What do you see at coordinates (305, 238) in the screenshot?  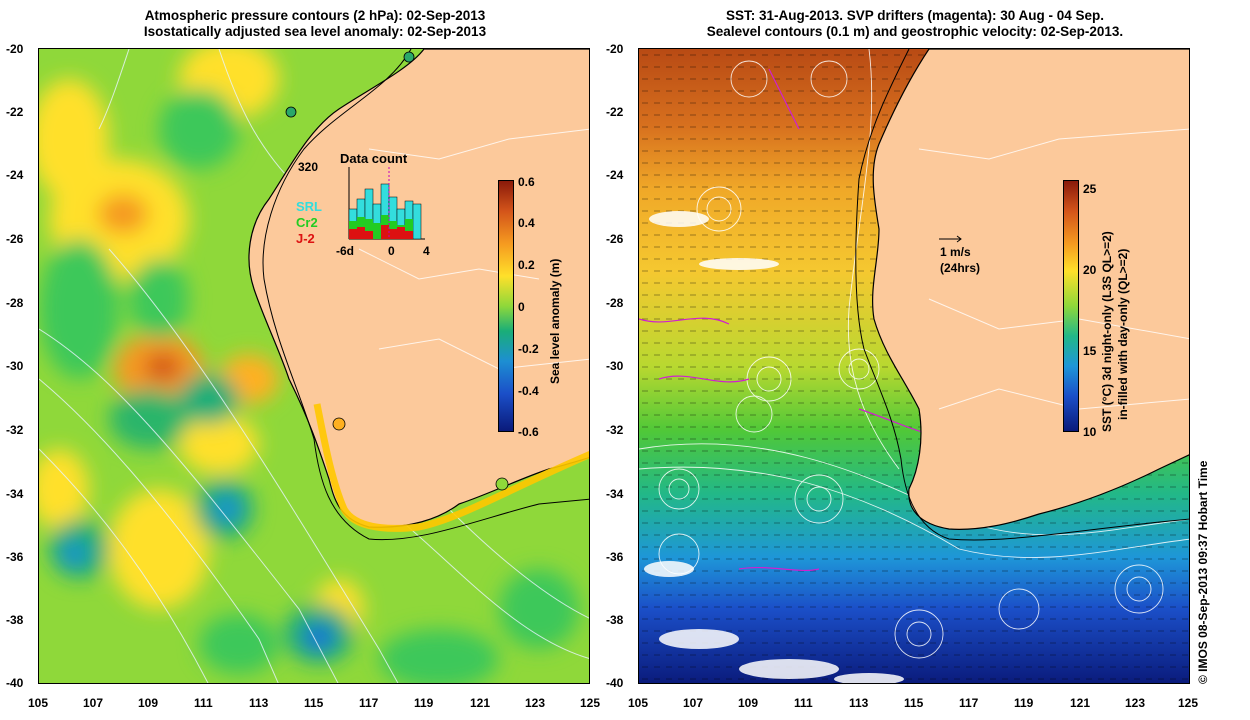 I see `inset-legend-j2: J-2` at bounding box center [305, 238].